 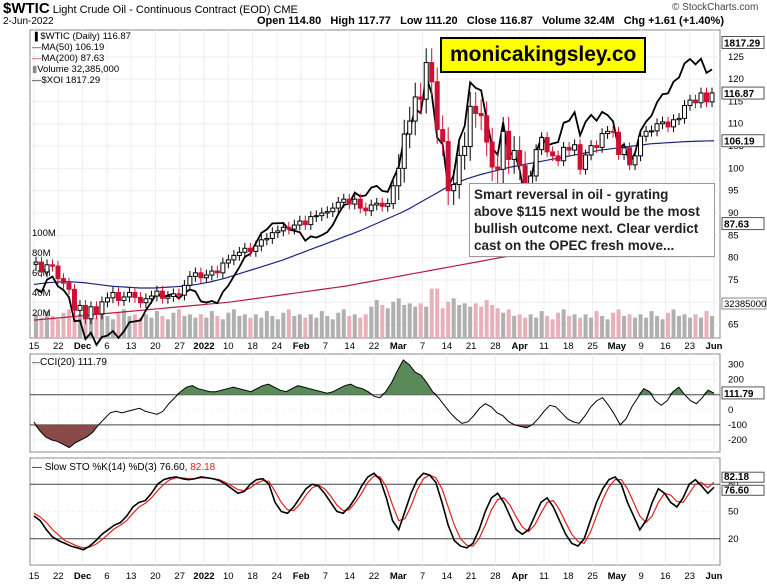 What do you see at coordinates (471, 346) in the screenshot?
I see `x-tick-label: 21` at bounding box center [471, 346].